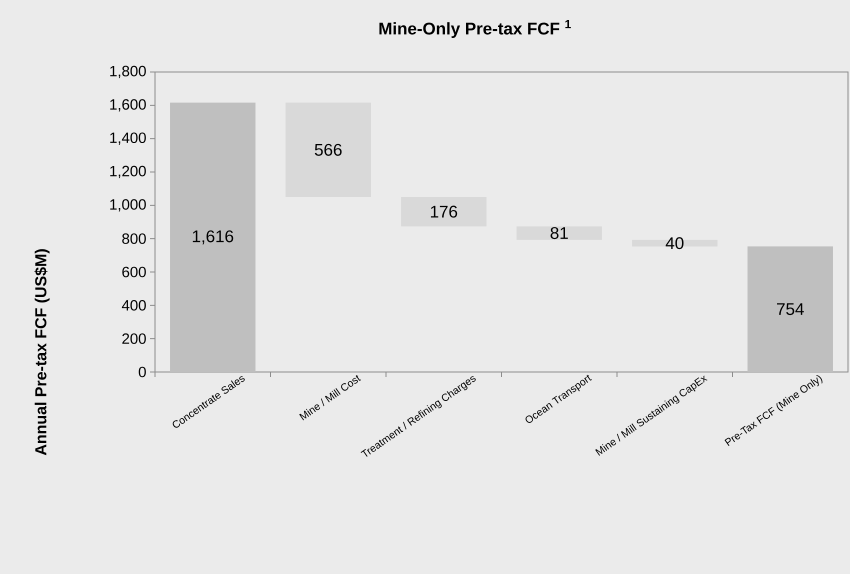 This screenshot has width=850, height=574. Describe the element at coordinates (128, 172) in the screenshot. I see `y-tick-label: 1,200` at that location.